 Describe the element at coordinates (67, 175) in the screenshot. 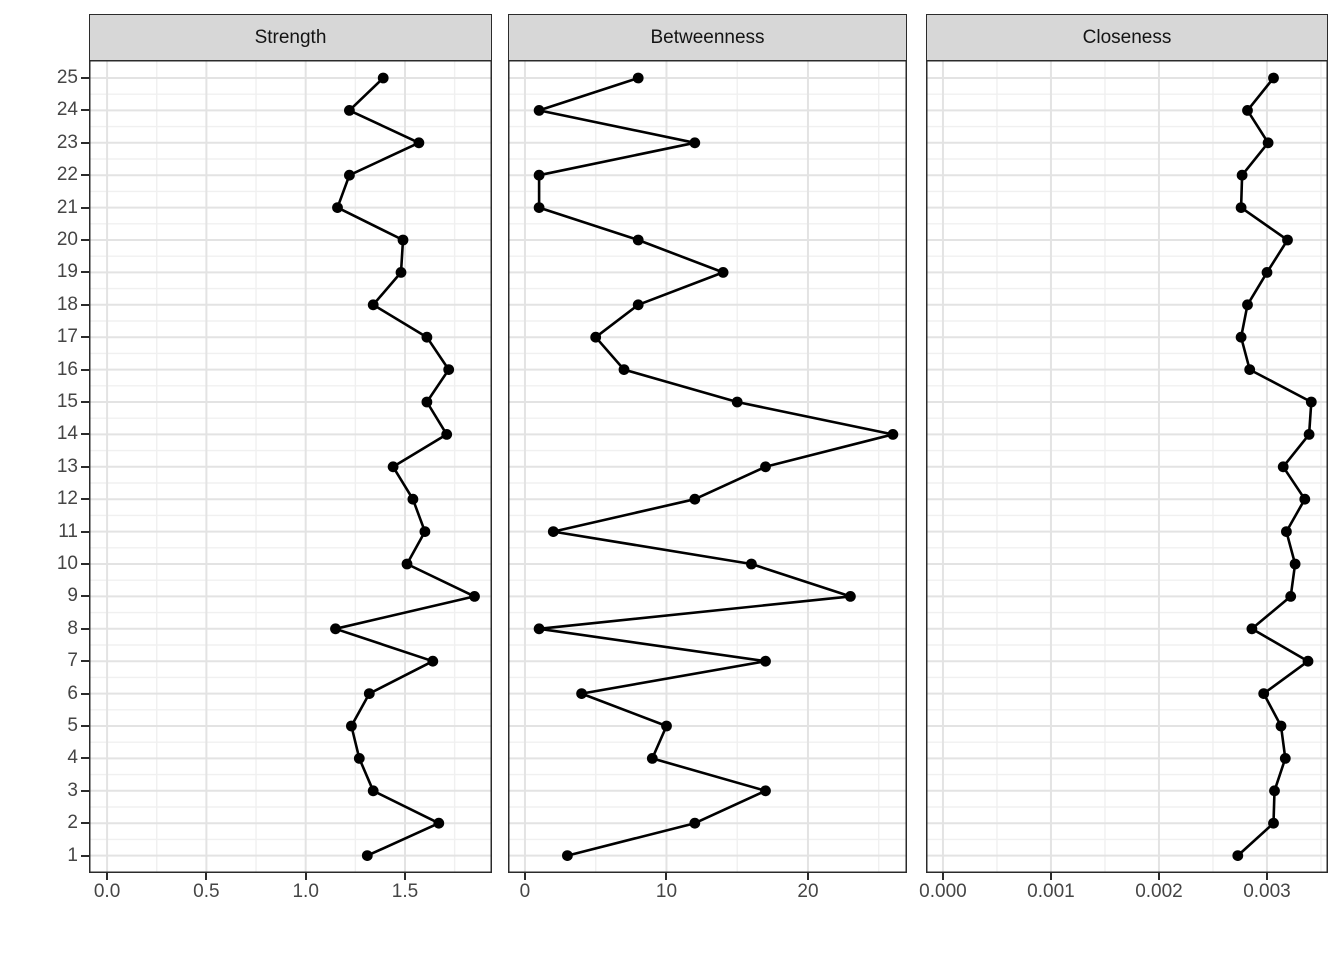

I see `y-axis-tick-label: 22` at that location.